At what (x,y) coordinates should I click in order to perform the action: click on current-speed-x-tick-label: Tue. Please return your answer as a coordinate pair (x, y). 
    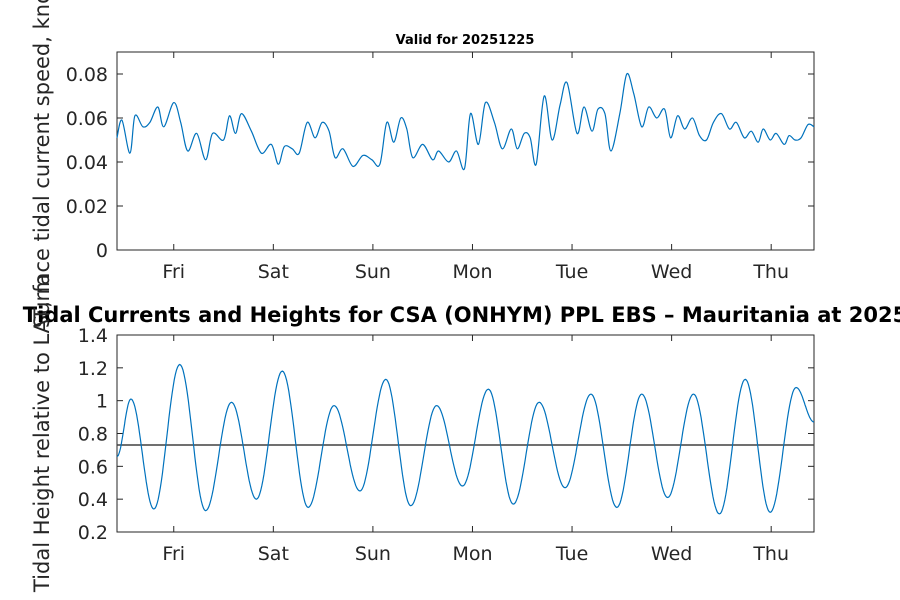
    Looking at the image, I should click on (571, 272).